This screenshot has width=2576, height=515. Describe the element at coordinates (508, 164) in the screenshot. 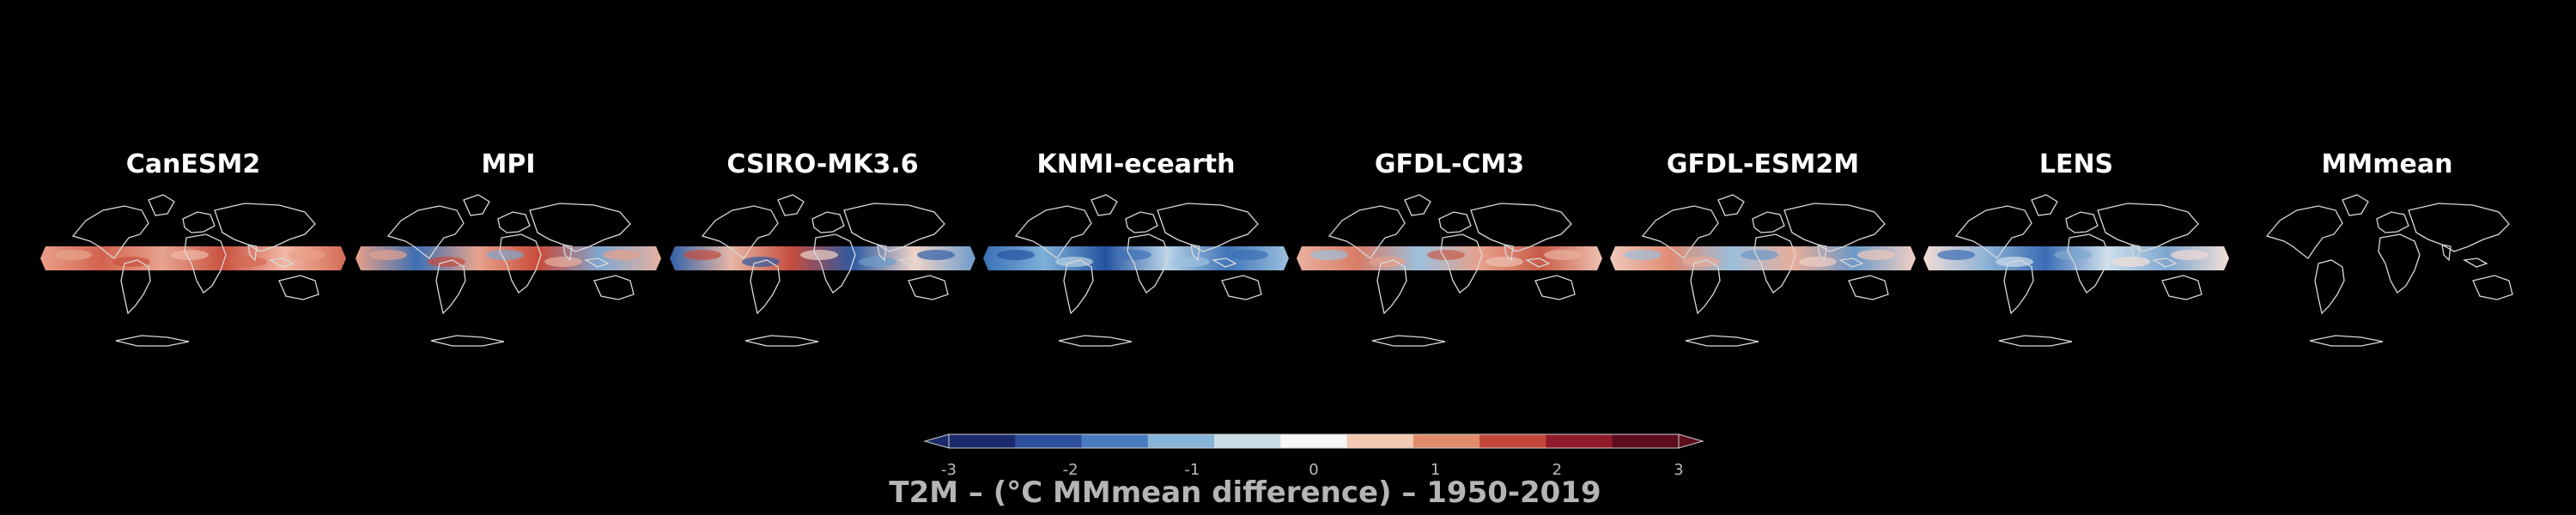

I see `panel-title: MPI` at that location.